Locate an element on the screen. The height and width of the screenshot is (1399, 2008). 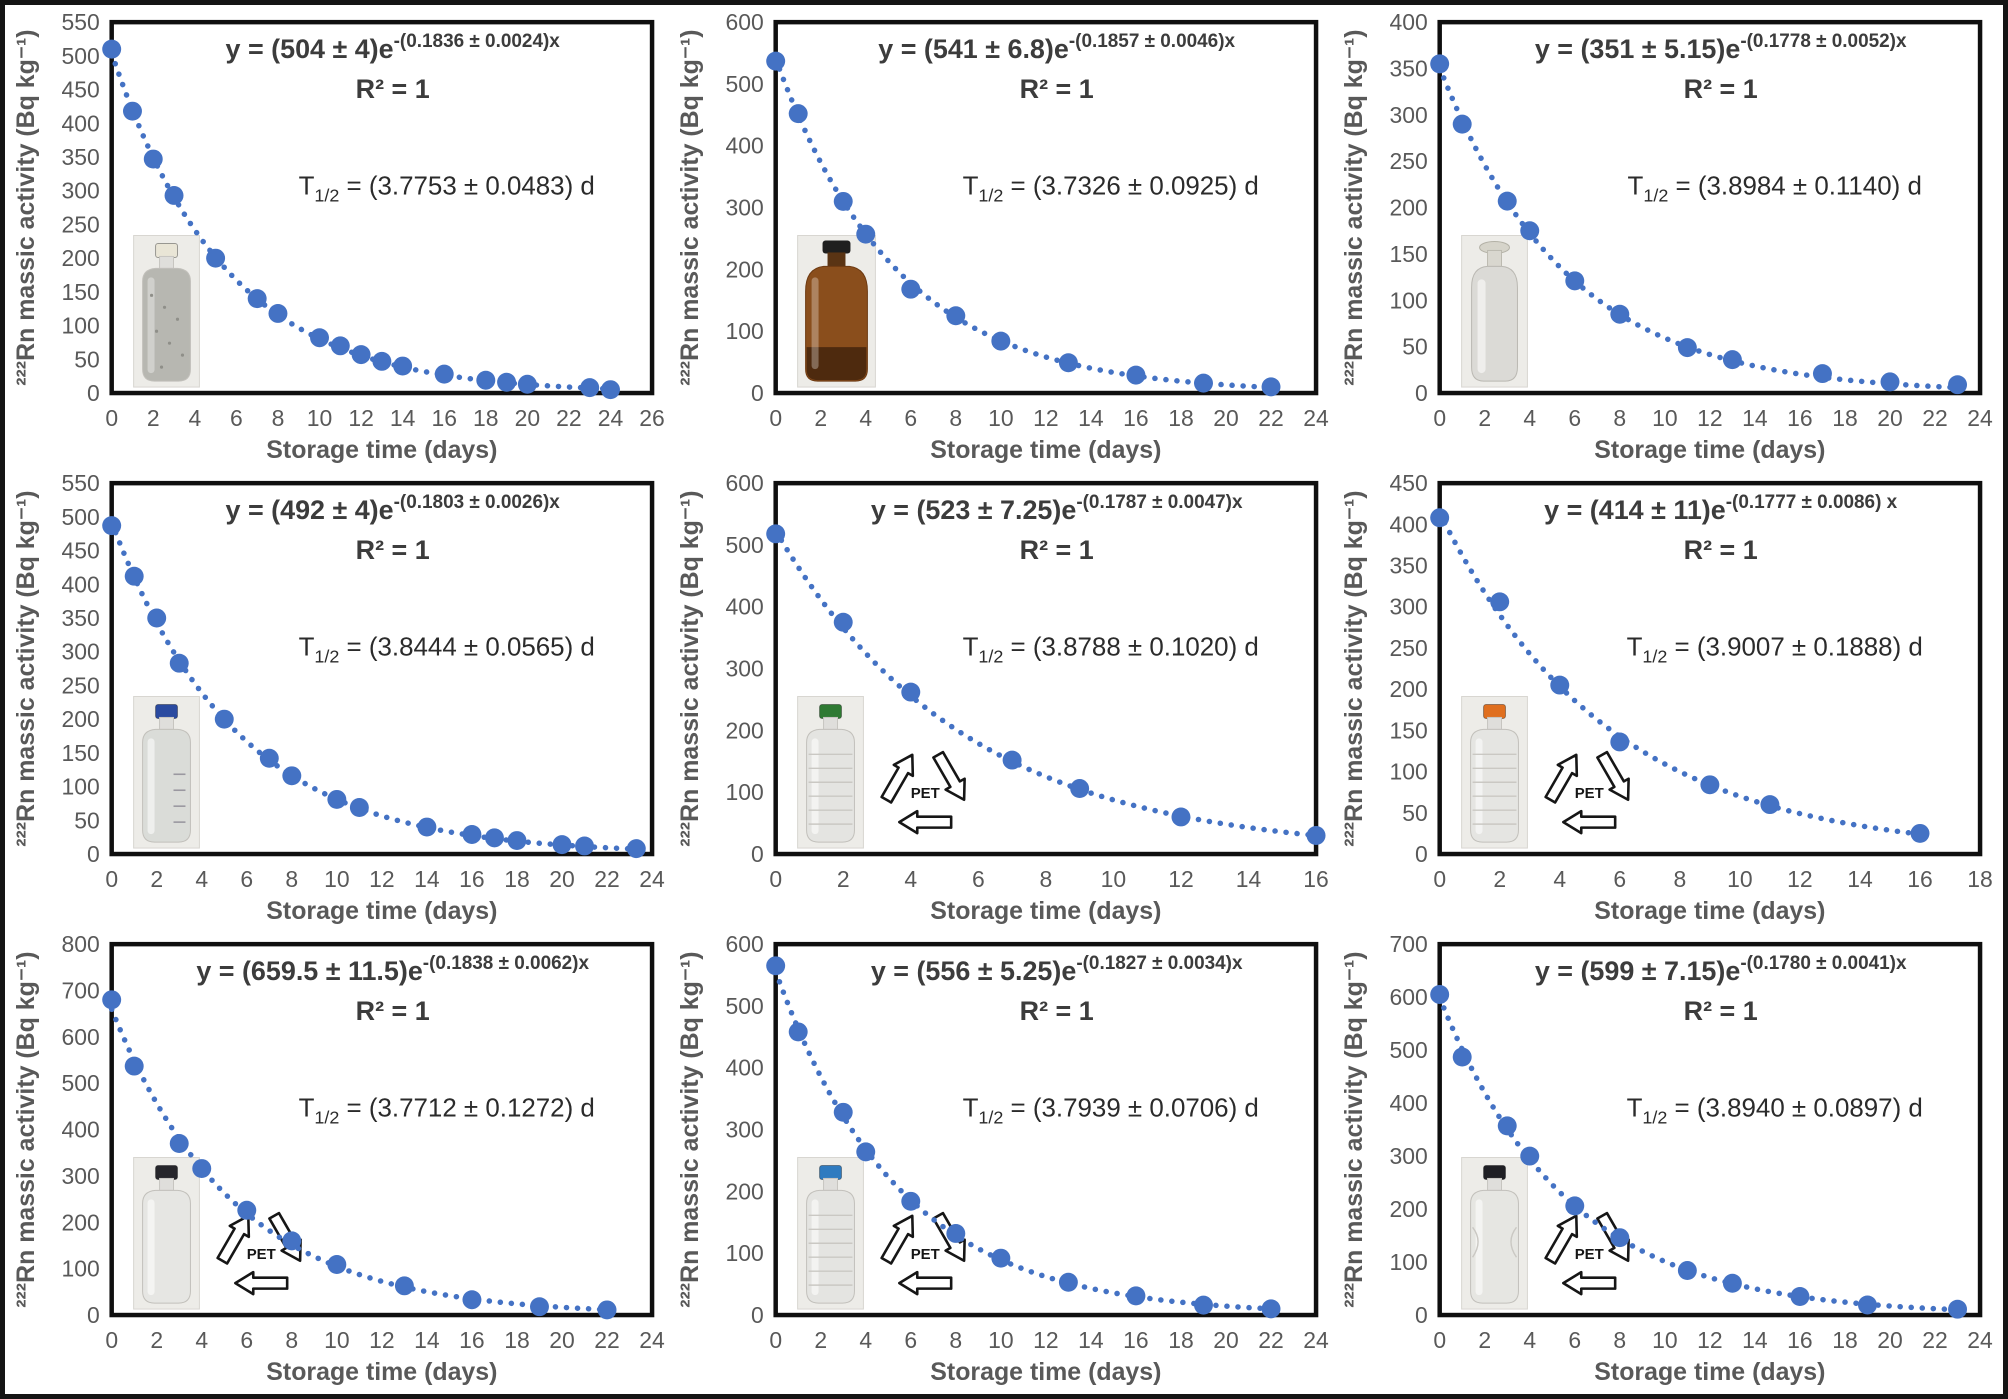
fit-equation-label: y = (556 ± 5.25)e-(0.1827 ± 0.0034)x is located at coordinates (1057, 969).